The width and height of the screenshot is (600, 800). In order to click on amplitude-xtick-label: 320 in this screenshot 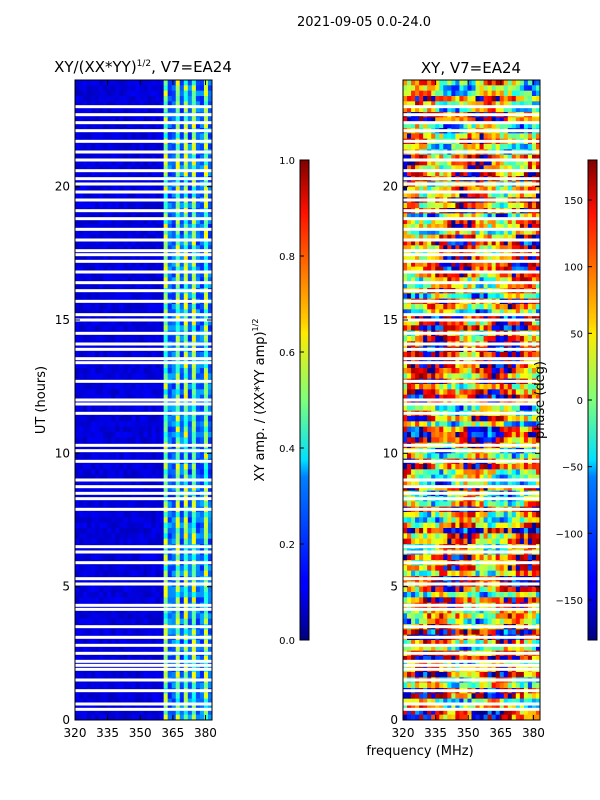, I will do `click(75, 733)`.